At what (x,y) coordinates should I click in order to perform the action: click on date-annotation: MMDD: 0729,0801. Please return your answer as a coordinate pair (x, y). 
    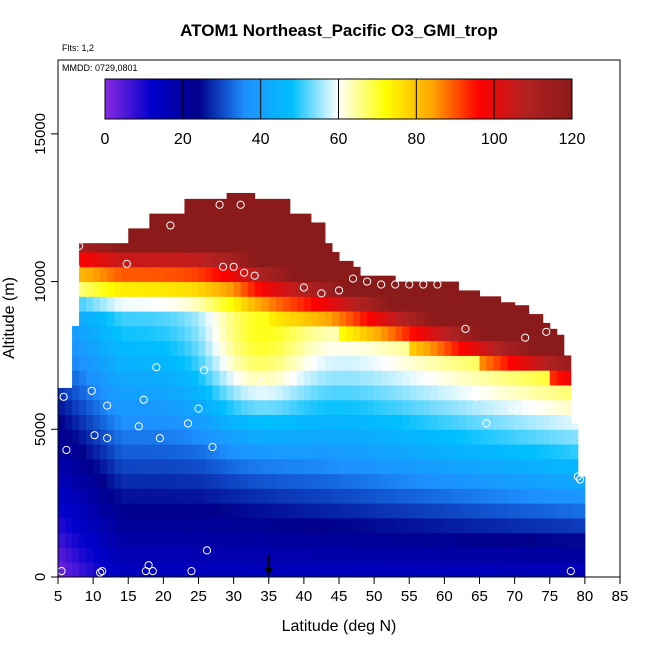
    Looking at the image, I should click on (100, 68).